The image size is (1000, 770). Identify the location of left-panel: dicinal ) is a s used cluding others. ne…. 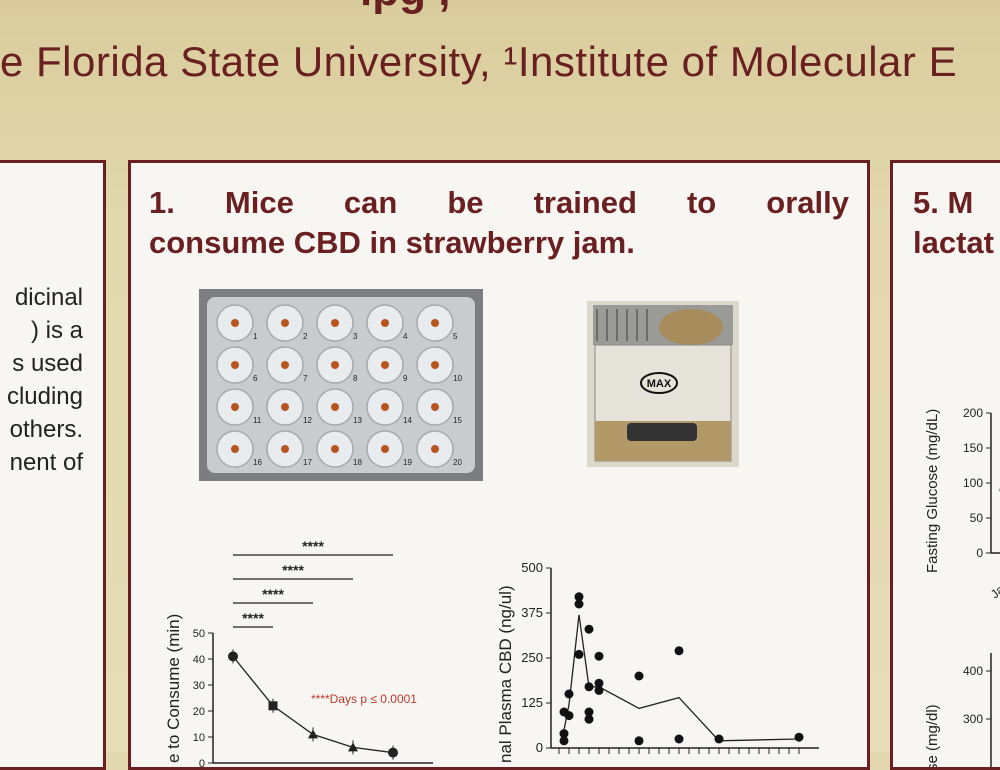
(53, 465).